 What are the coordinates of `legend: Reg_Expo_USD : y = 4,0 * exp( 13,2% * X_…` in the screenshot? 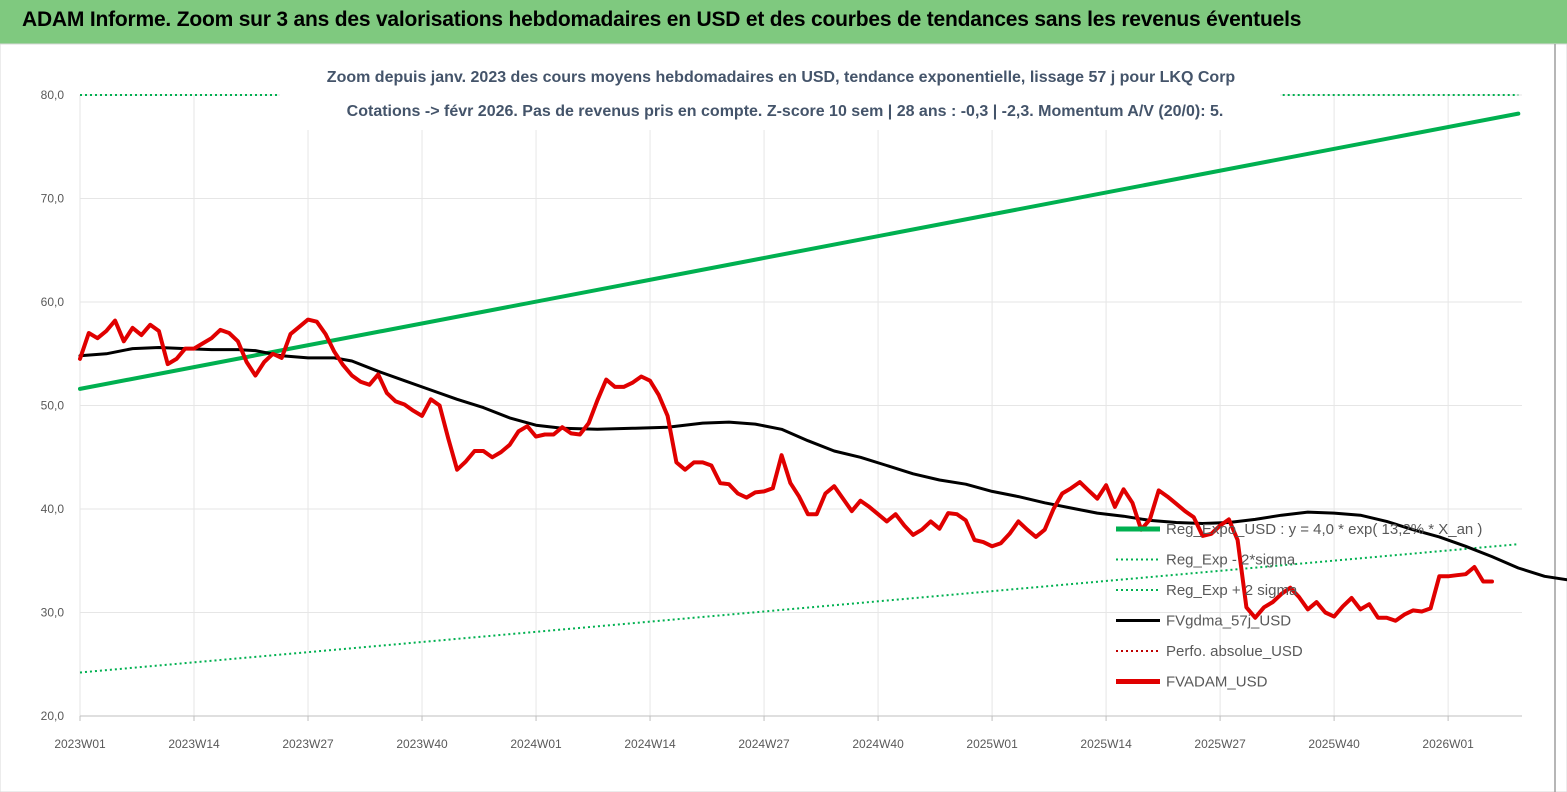 It's located at (1299, 606).